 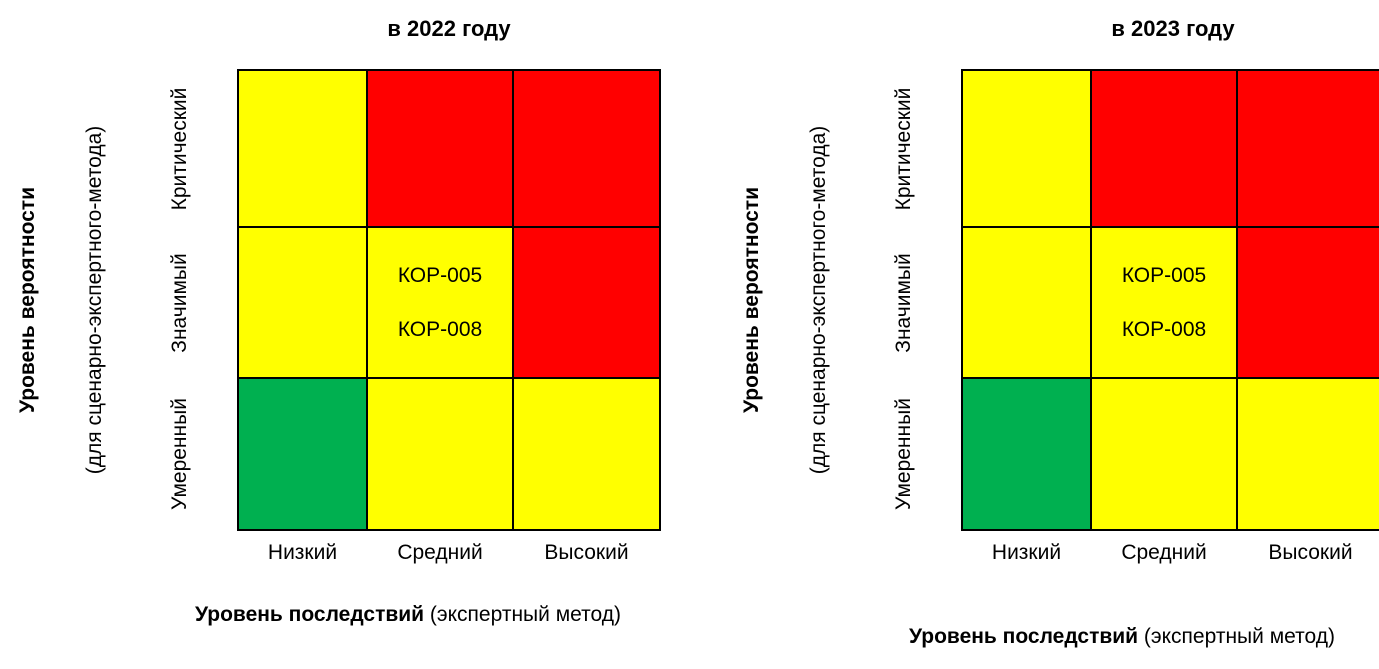 I want to click on matrix-title: в 2022 году, so click(x=449, y=28).